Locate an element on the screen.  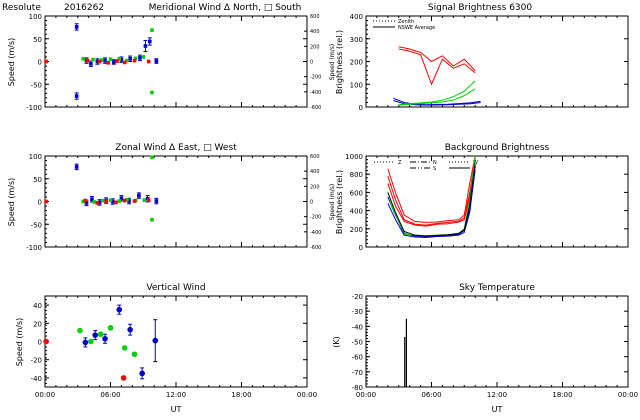
zonal-title: Zonal Wind Δ East, □ West is located at coordinates (176, 148).